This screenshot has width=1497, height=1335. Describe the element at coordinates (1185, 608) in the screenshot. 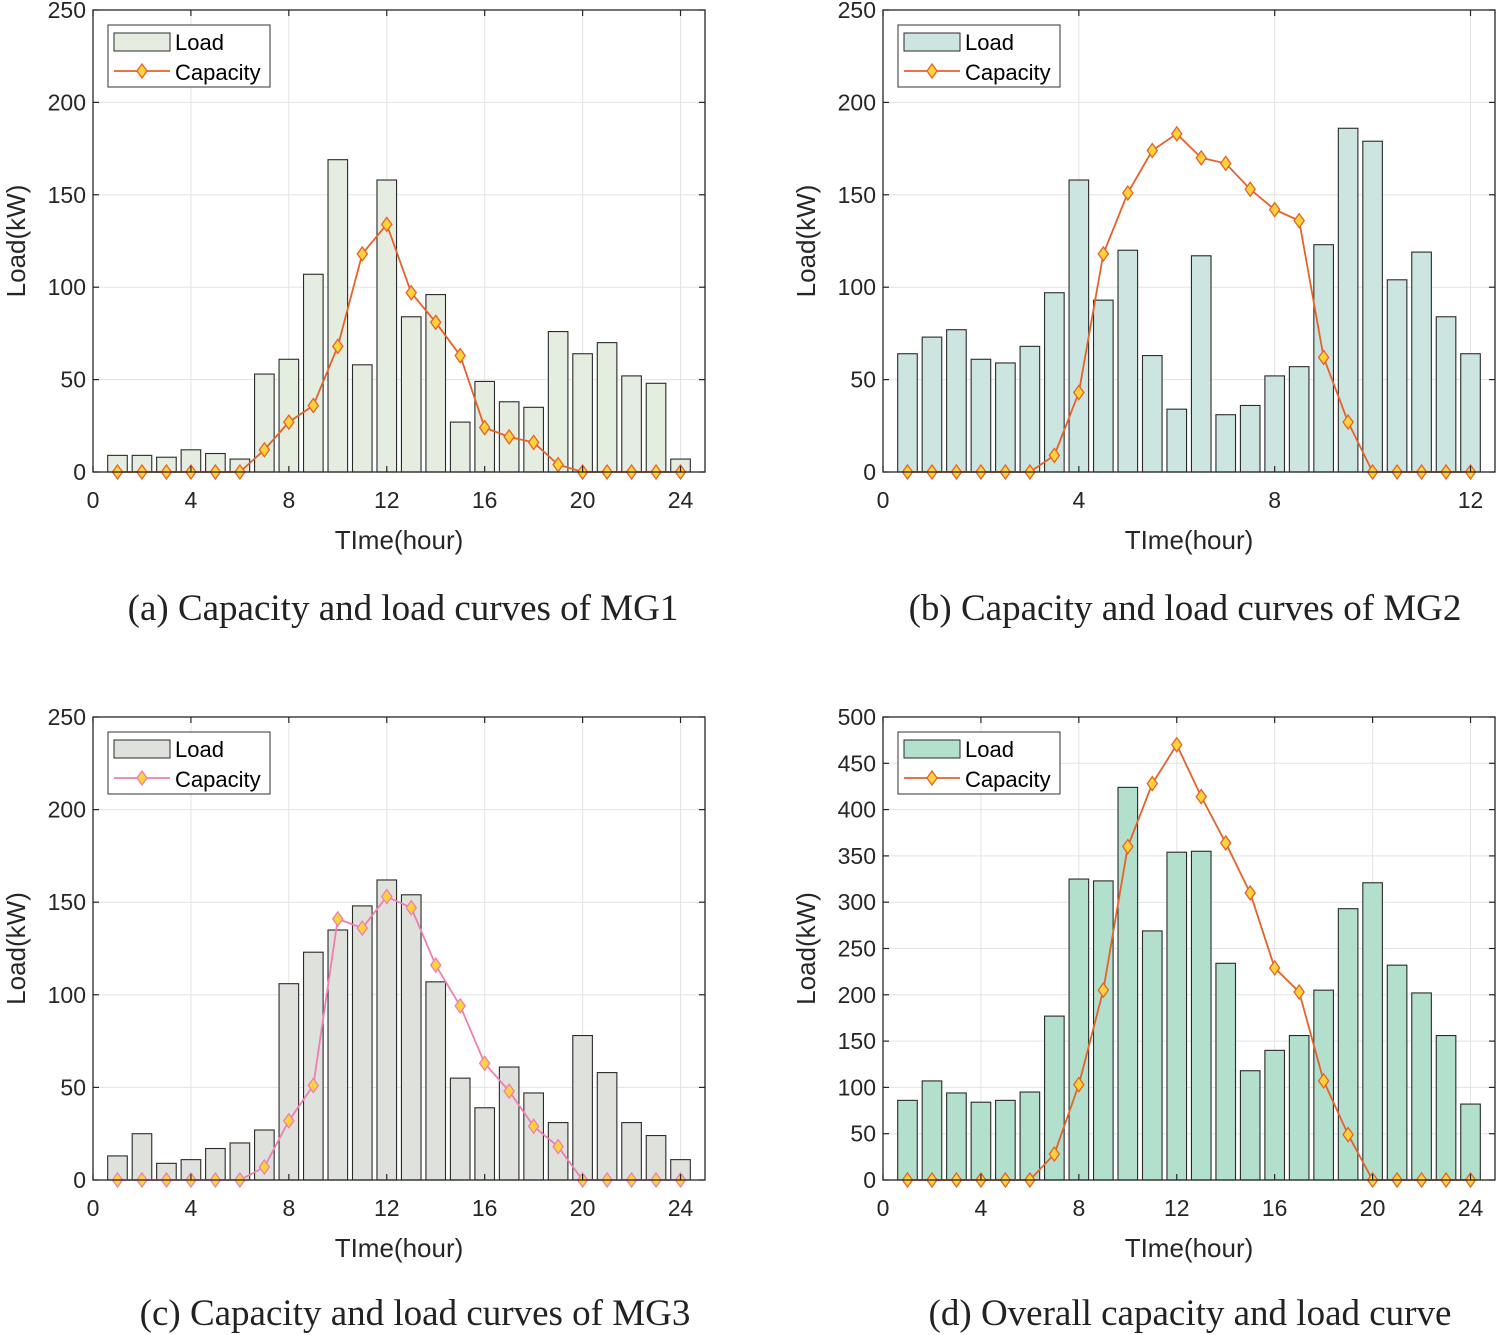

I see `panel-caption: (b) Capacity and load curves of MG2` at that location.